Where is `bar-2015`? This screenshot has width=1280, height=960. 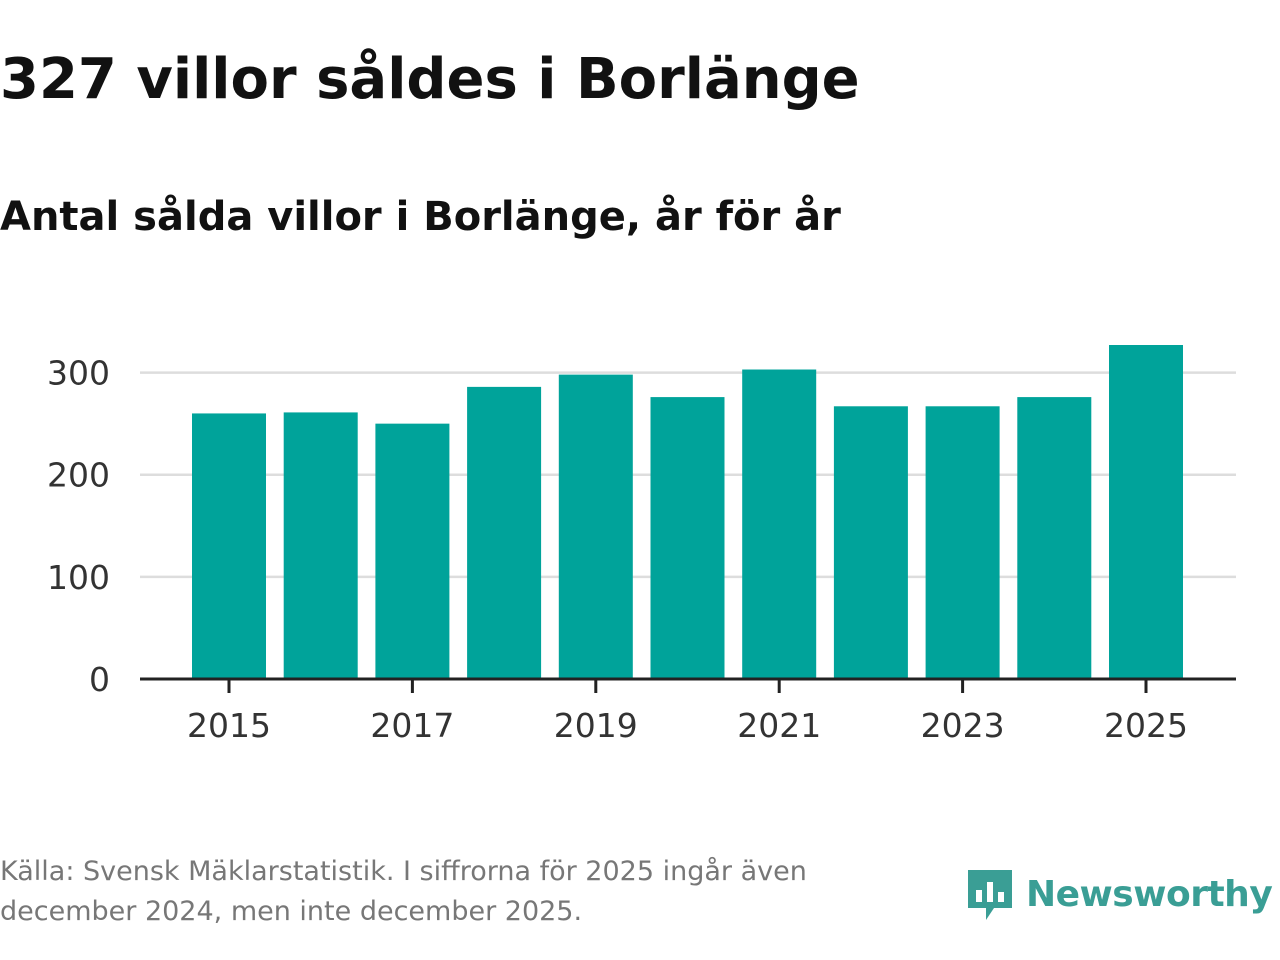 bar-2015 is located at coordinates (229, 546).